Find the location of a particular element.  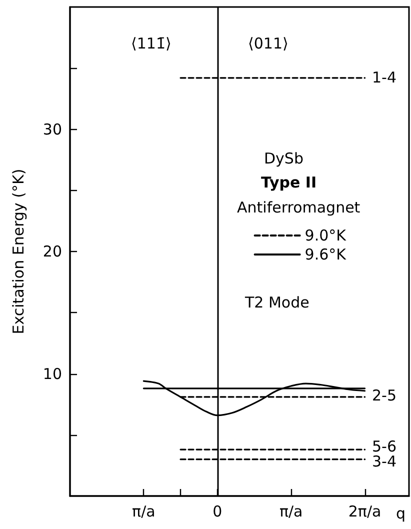

y-tick-label: 10 is located at coordinates (52, 373).